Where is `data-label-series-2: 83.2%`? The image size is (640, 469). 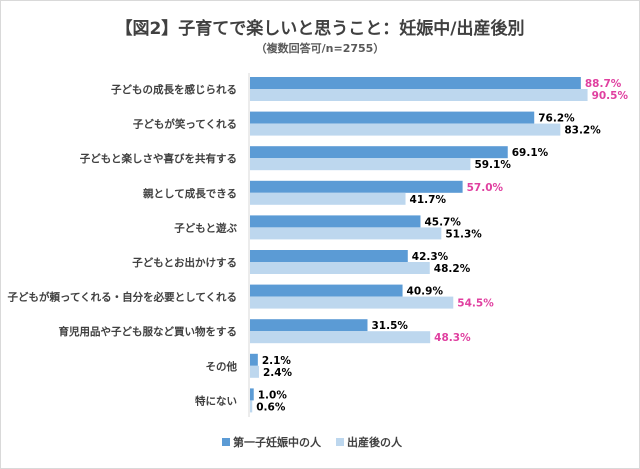
data-label-series-2: 83.2% is located at coordinates (582, 131).